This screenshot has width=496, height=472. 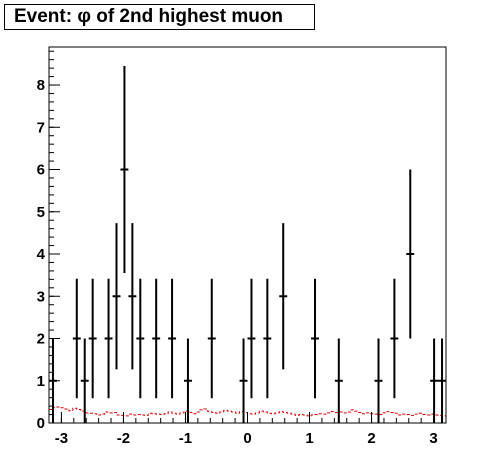 I want to click on y-tick-label: 2, so click(x=41, y=339).